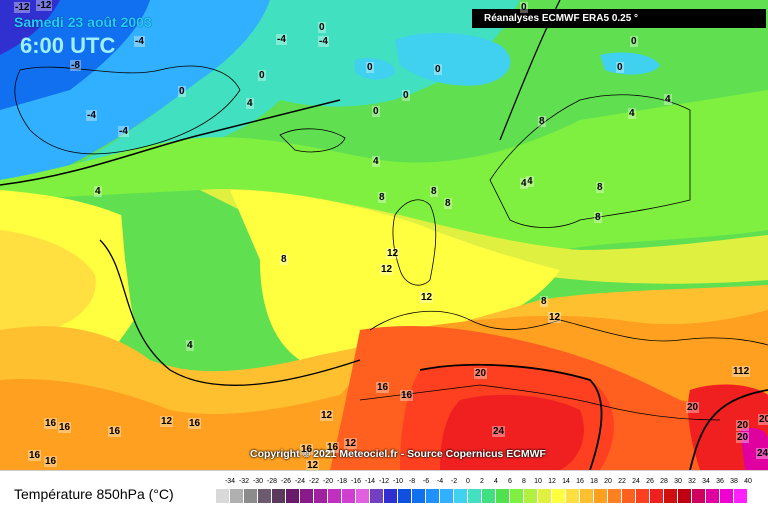 The width and height of the screenshot is (768, 513). I want to click on legend-tick-label: -30, so click(258, 481).